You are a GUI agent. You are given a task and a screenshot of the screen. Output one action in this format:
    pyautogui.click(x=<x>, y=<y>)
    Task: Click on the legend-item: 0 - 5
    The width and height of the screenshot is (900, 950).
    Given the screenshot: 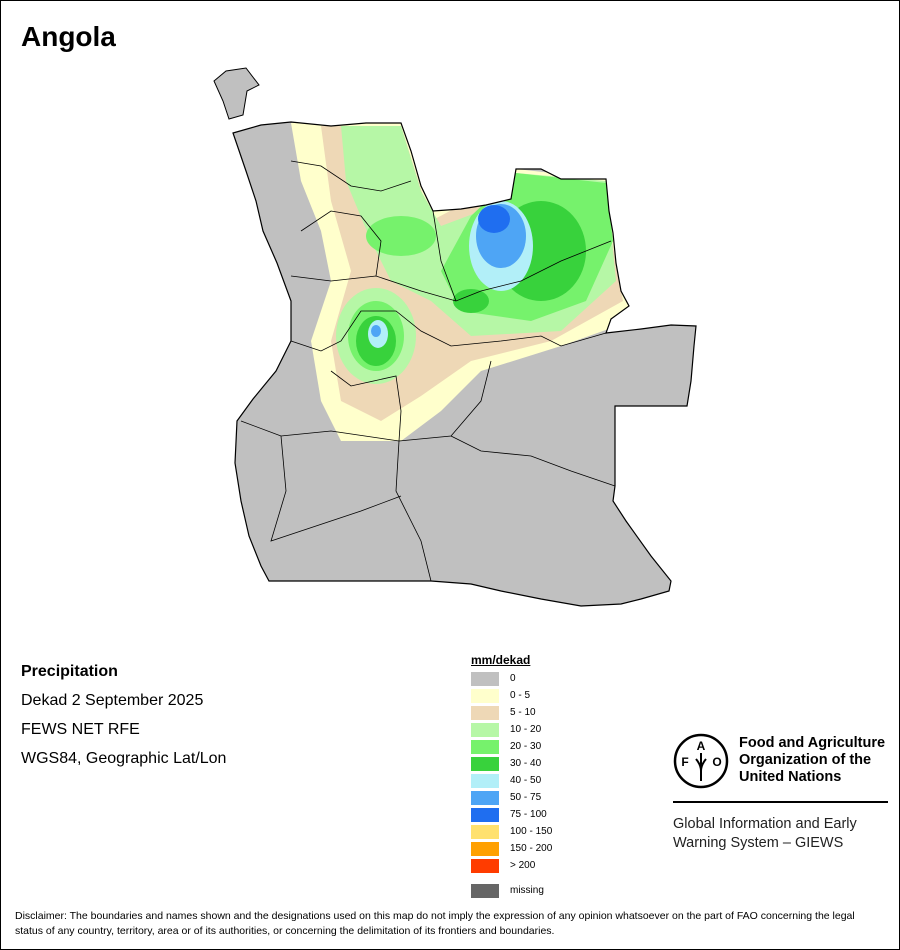 What is the action you would take?
    pyautogui.click(x=511, y=695)
    